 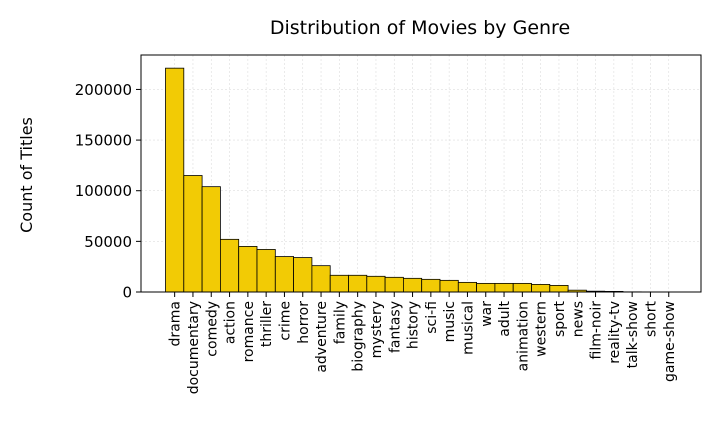 I want to click on bar-action, so click(x=229, y=265).